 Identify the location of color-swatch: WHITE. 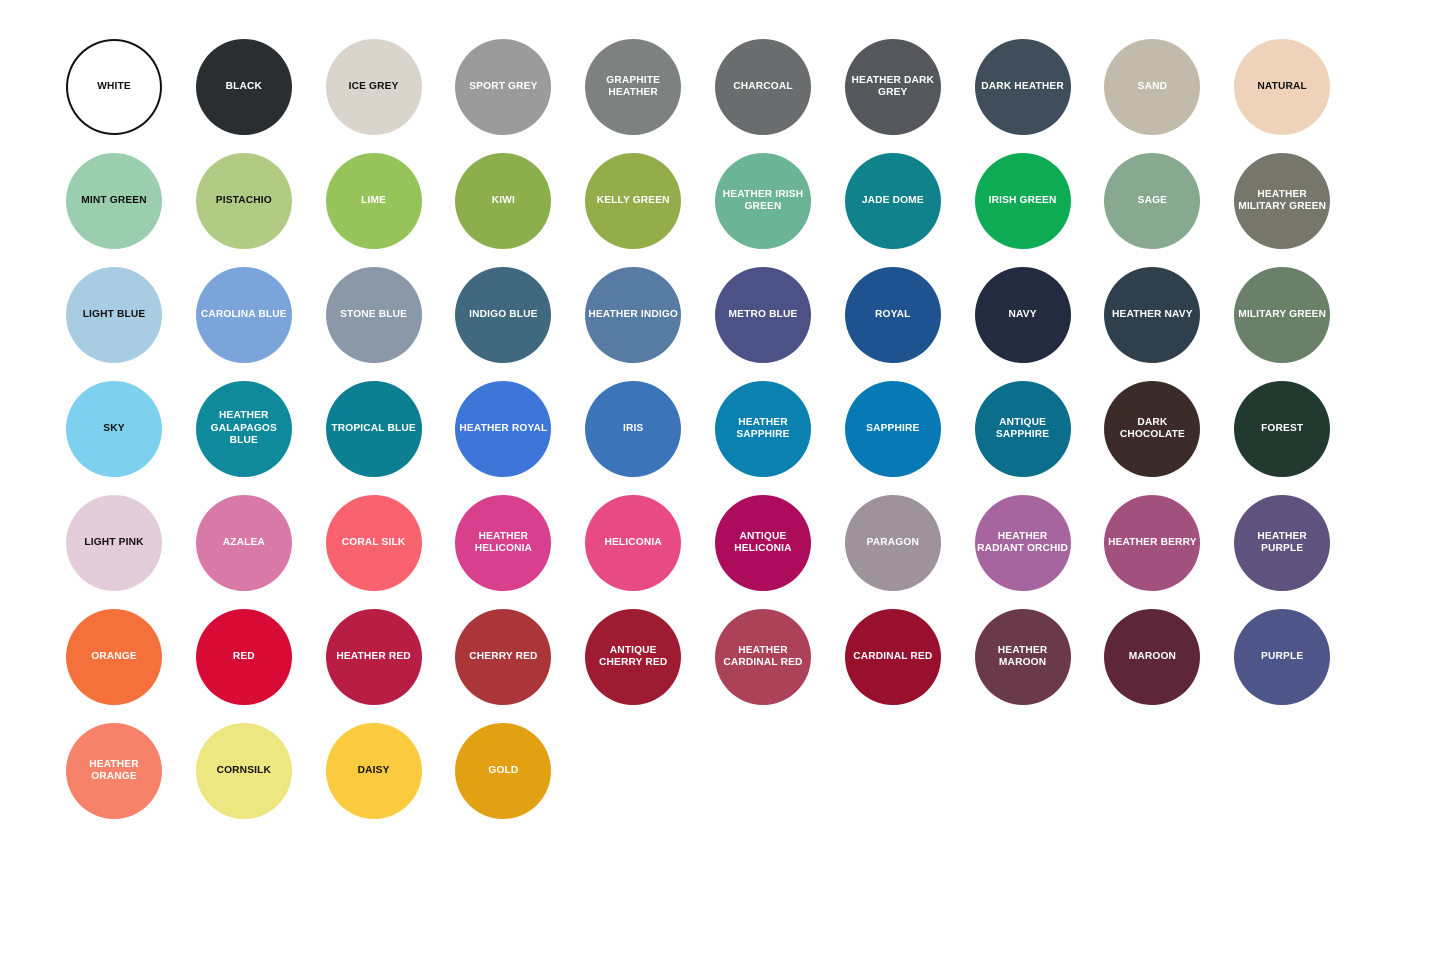
(114, 87).